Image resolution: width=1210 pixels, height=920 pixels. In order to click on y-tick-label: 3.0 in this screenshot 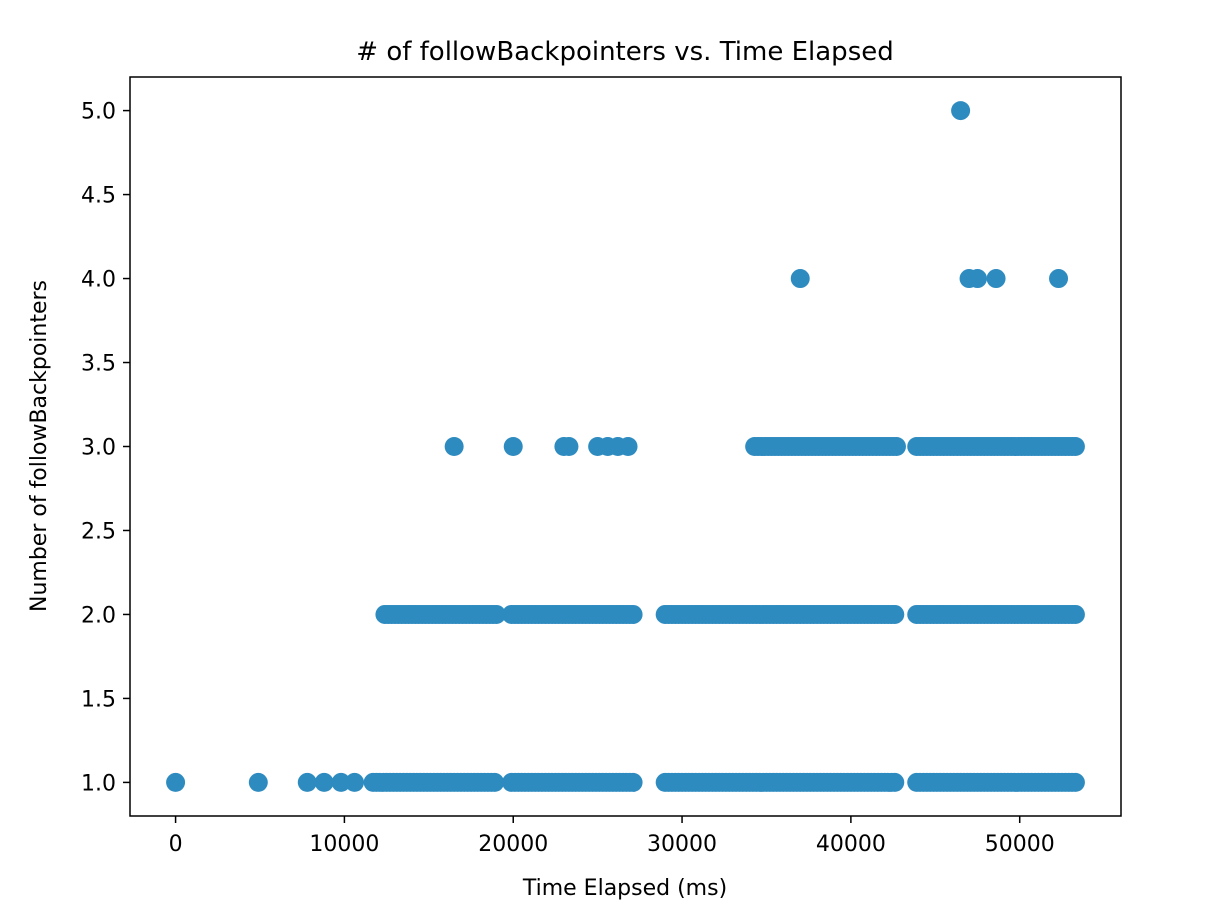, I will do `click(98, 448)`.